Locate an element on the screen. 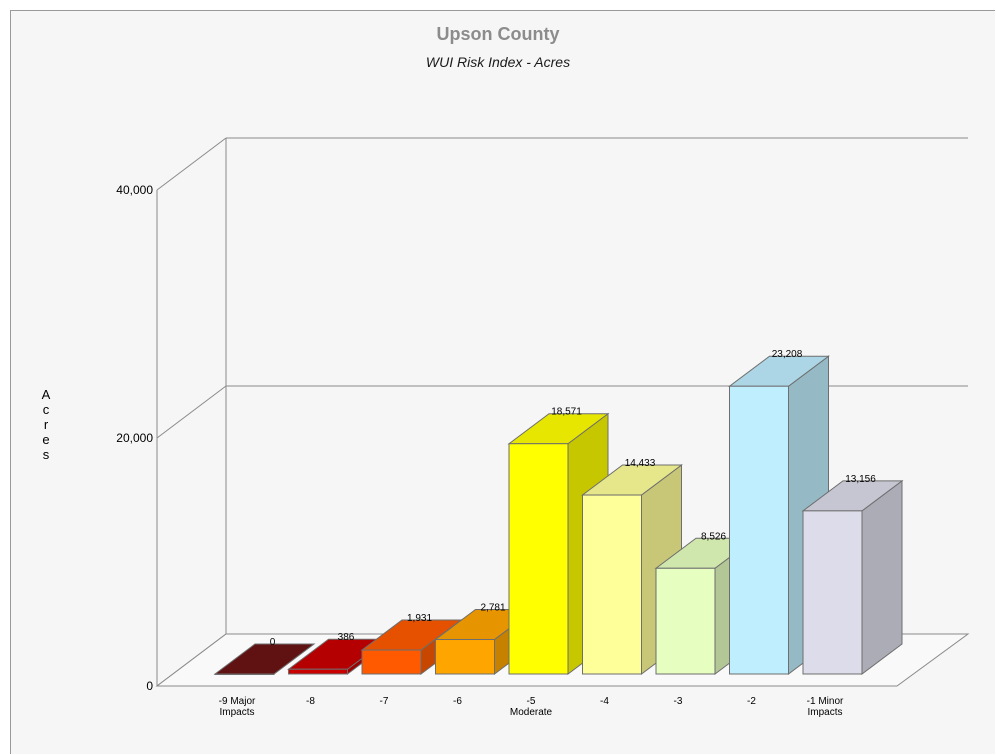 This screenshot has width=996, height=755. y-tick-label: 40,000 is located at coordinates (134, 190).